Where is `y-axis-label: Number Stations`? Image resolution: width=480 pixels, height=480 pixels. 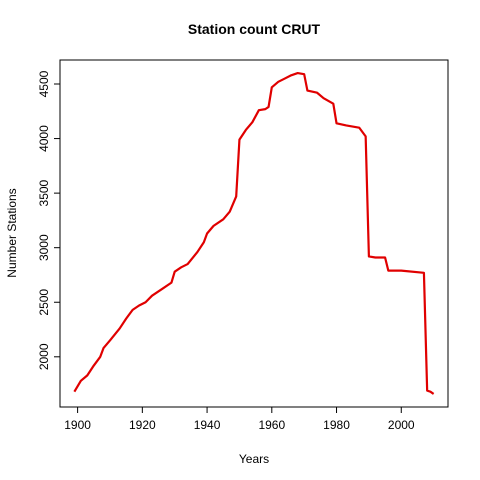
y-axis-label: Number Stations is located at coordinates (12, 232).